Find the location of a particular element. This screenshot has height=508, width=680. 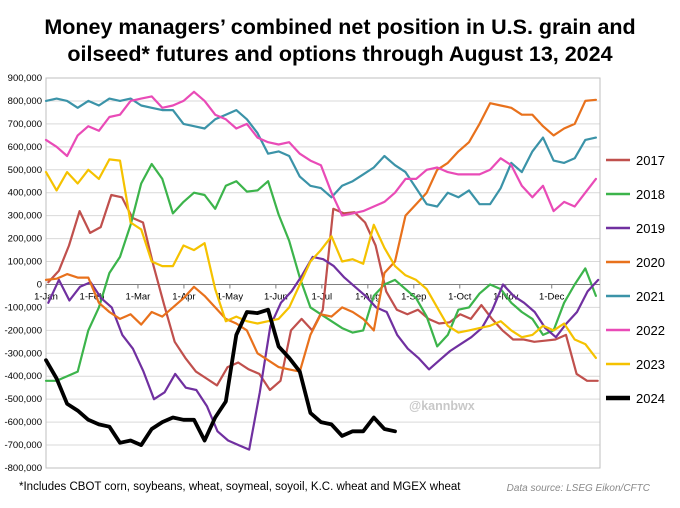

x-tick-label: 1-Feb is located at coordinates (92, 296).